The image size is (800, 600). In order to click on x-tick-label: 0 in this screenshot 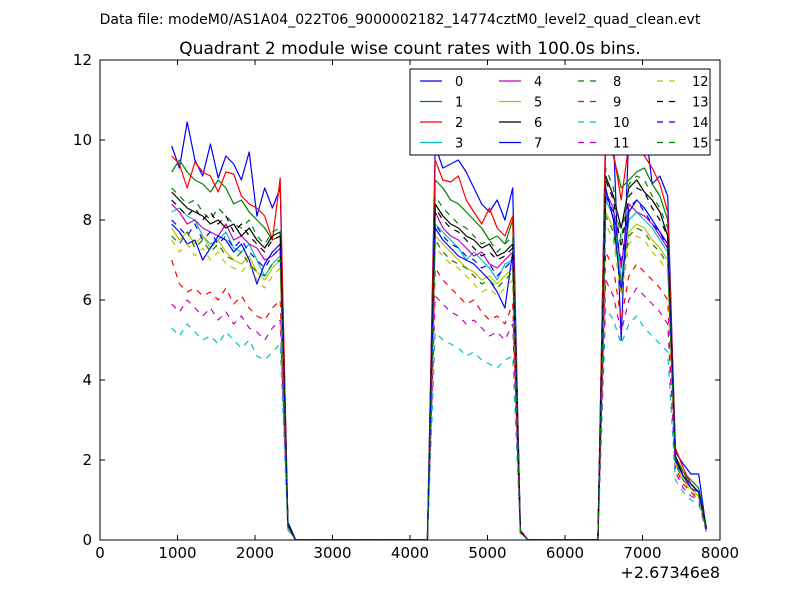, I will do `click(100, 553)`.